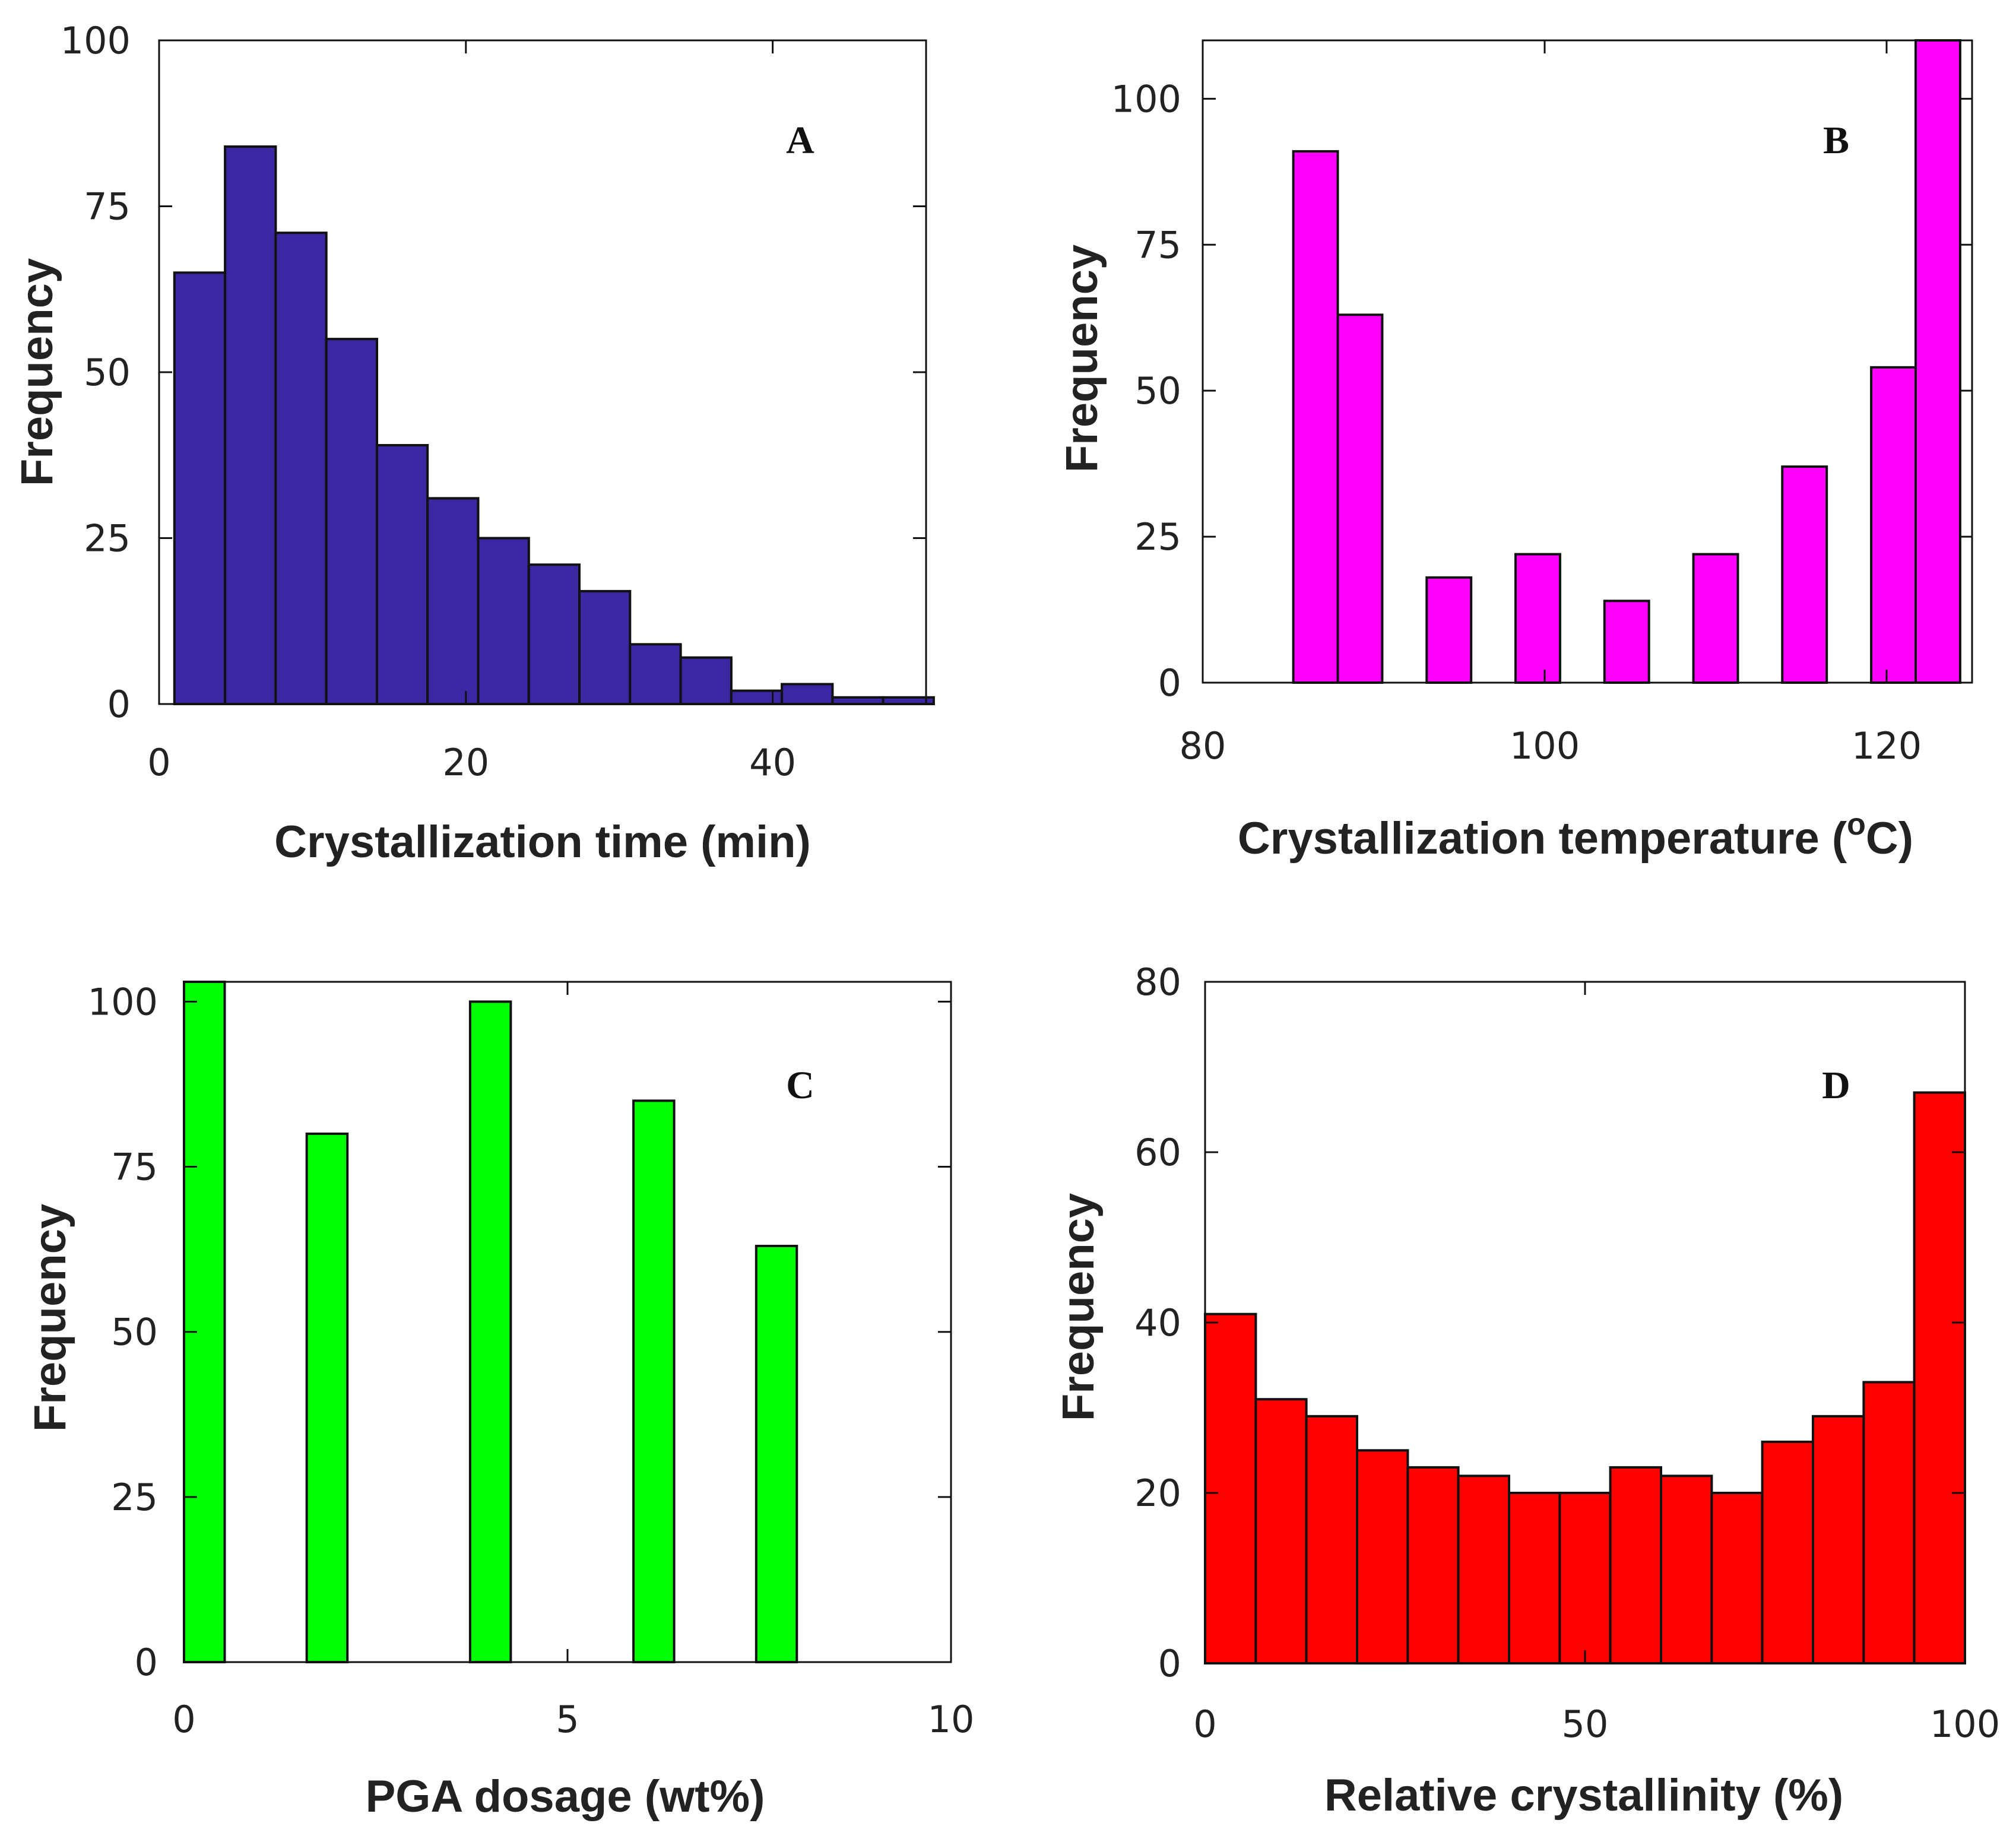 The width and height of the screenshot is (2016, 1839). I want to click on panel-b-ytick-label-2: 50, so click(1157, 391).